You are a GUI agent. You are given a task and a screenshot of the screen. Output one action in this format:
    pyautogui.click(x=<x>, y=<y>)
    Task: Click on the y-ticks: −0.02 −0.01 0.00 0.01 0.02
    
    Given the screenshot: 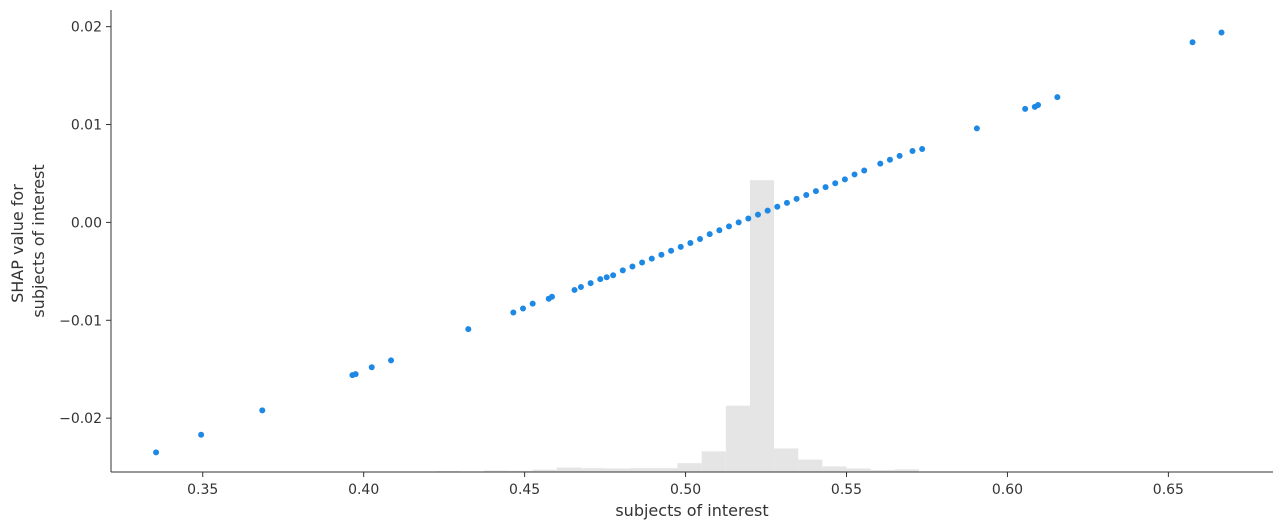 What is the action you would take?
    pyautogui.click(x=85, y=223)
    